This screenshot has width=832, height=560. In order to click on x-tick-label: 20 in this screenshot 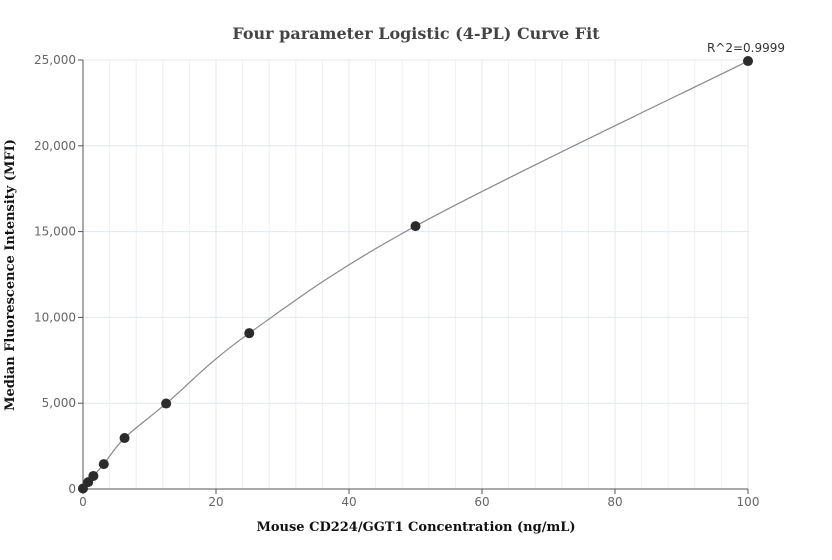, I will do `click(215, 502)`.